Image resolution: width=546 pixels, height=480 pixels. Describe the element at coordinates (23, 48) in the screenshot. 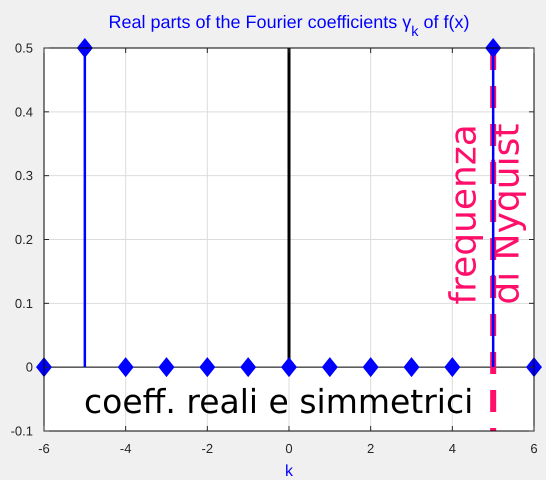

I see `y-tick-label: 0.5` at that location.